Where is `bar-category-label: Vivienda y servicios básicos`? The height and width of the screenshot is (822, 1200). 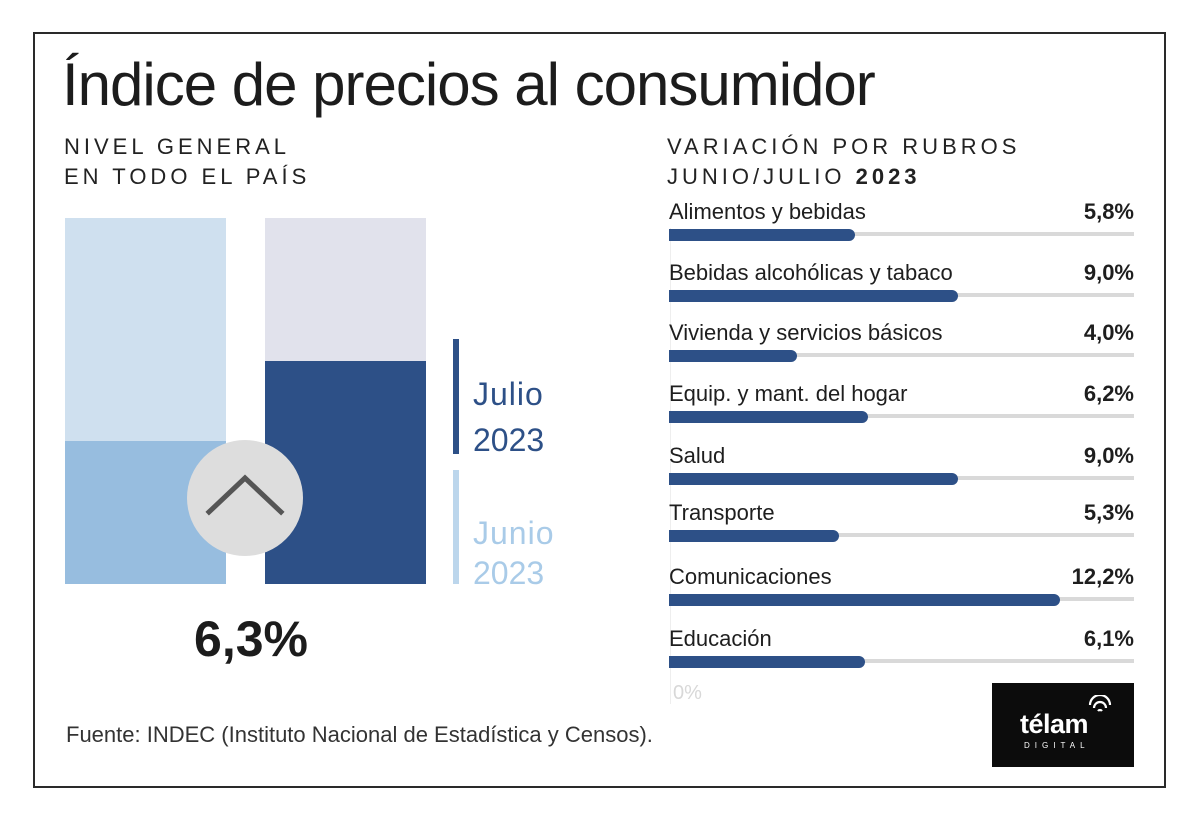 bar-category-label: Vivienda y servicios básicos is located at coordinates (806, 332).